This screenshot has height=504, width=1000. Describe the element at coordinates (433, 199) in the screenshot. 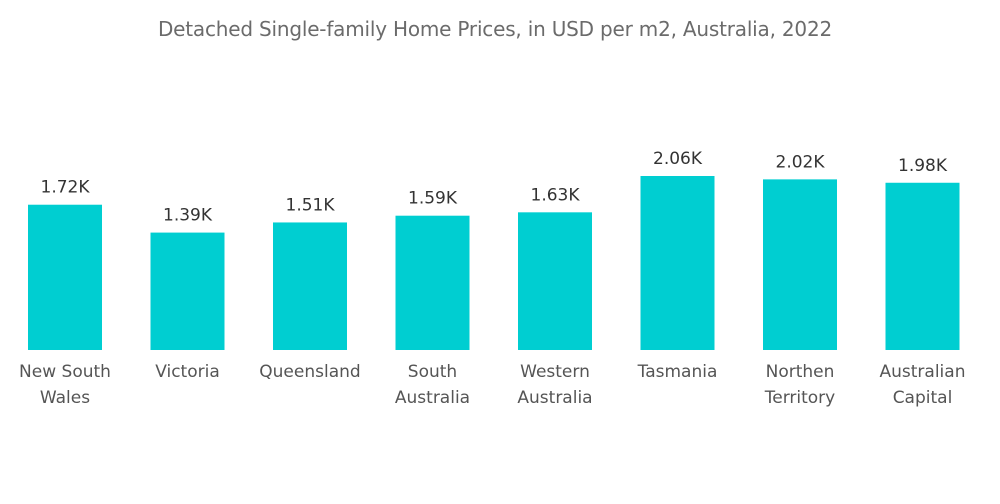

I see `data-label-3: 1.59K` at that location.